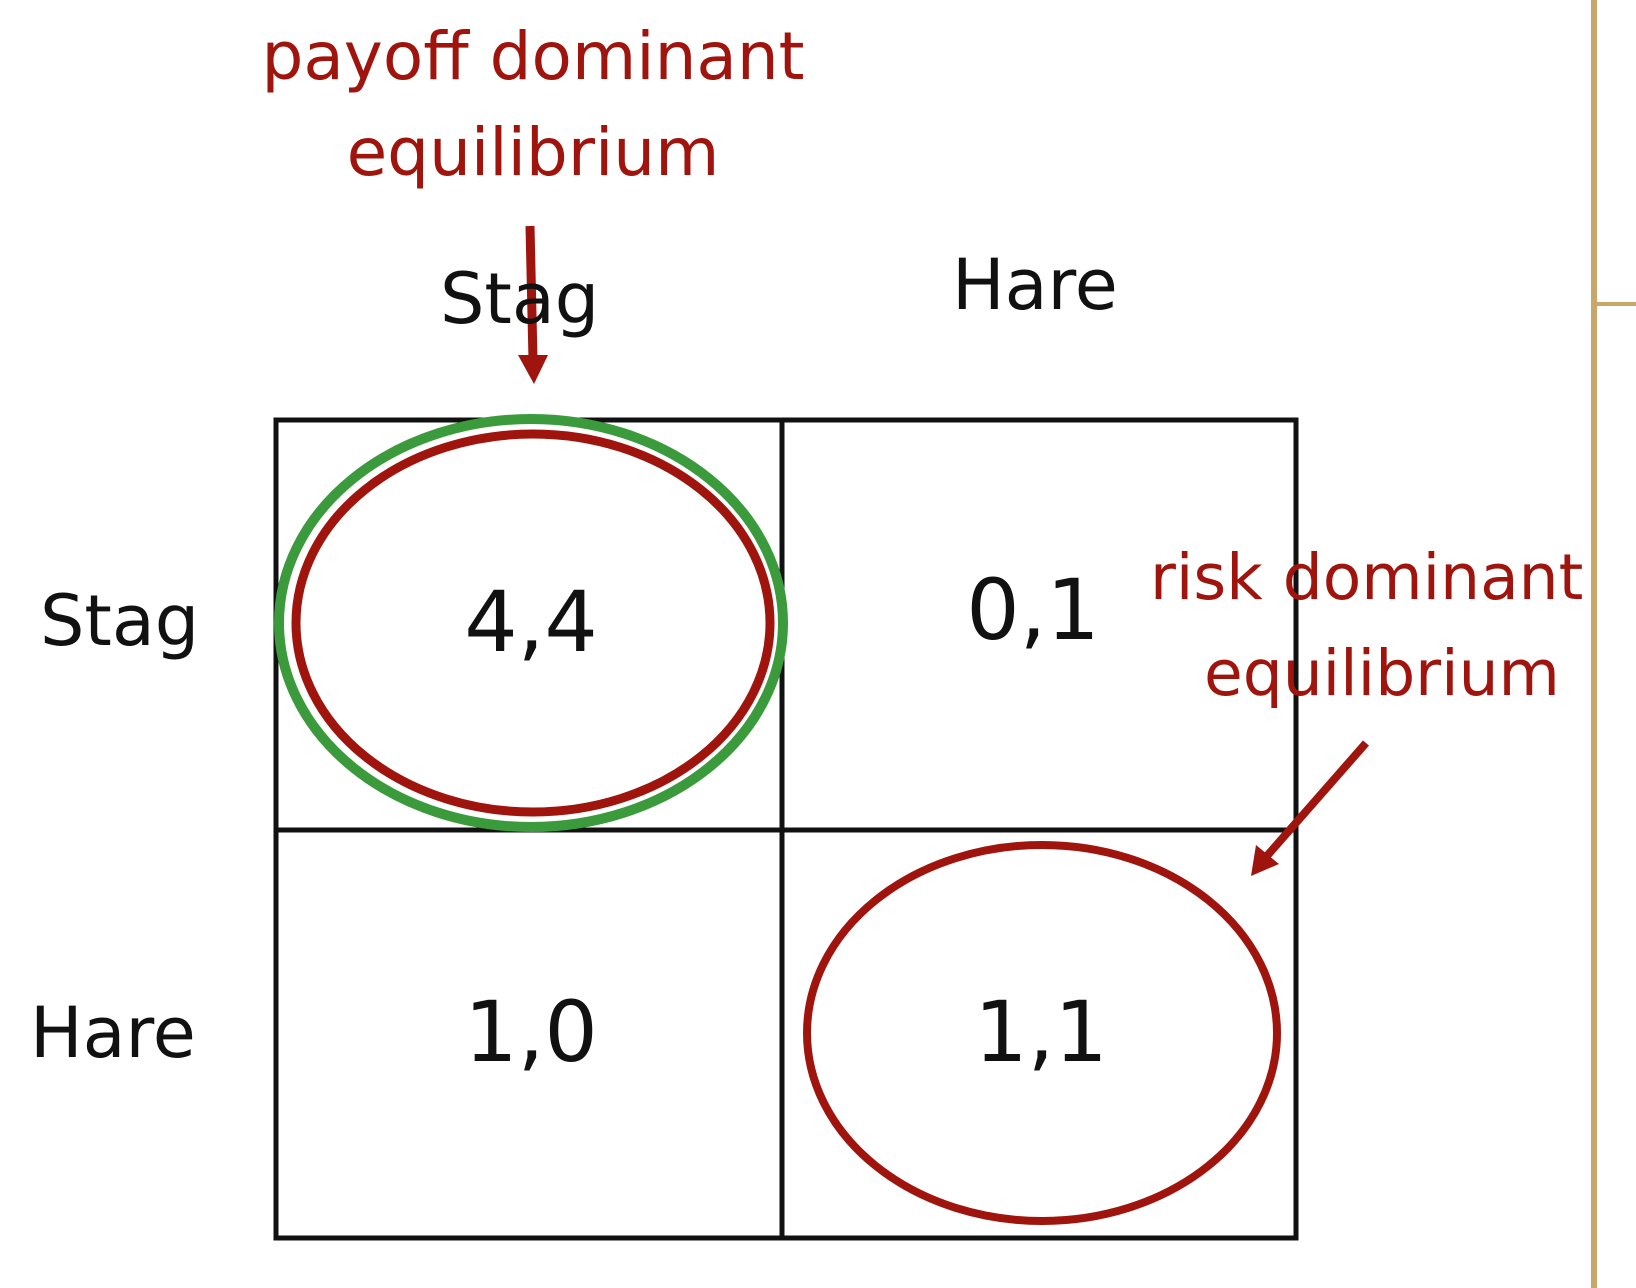  What do you see at coordinates (520, 299) in the screenshot?
I see `column-header-stag: Stag` at bounding box center [520, 299].